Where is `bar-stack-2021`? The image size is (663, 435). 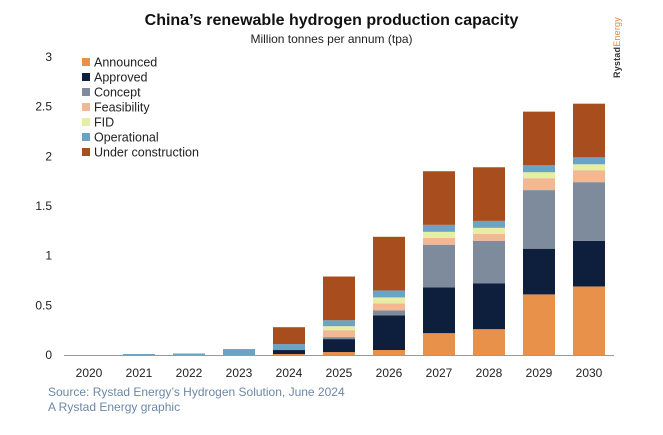
bar-stack-2021 is located at coordinates (139, 354).